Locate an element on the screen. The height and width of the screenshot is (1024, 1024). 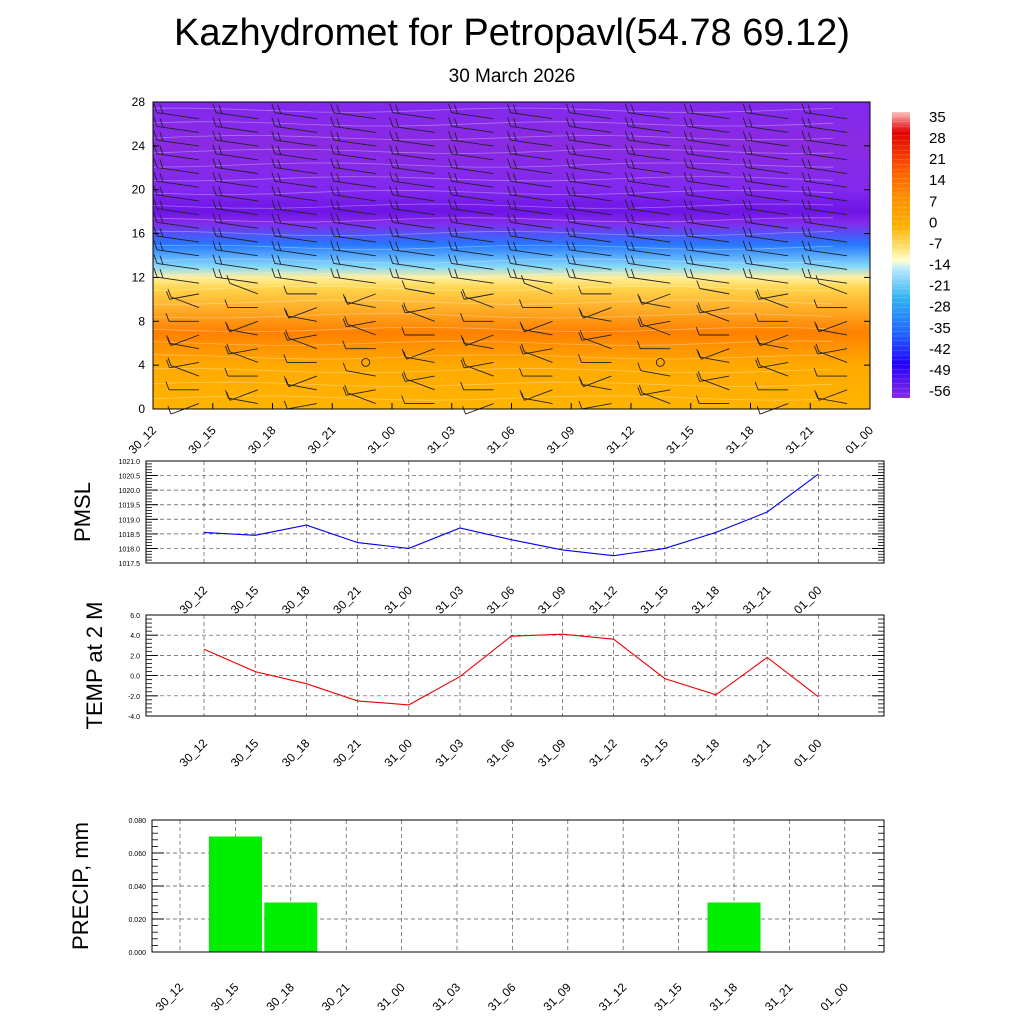
colorbar-label: 28 is located at coordinates (937, 138).